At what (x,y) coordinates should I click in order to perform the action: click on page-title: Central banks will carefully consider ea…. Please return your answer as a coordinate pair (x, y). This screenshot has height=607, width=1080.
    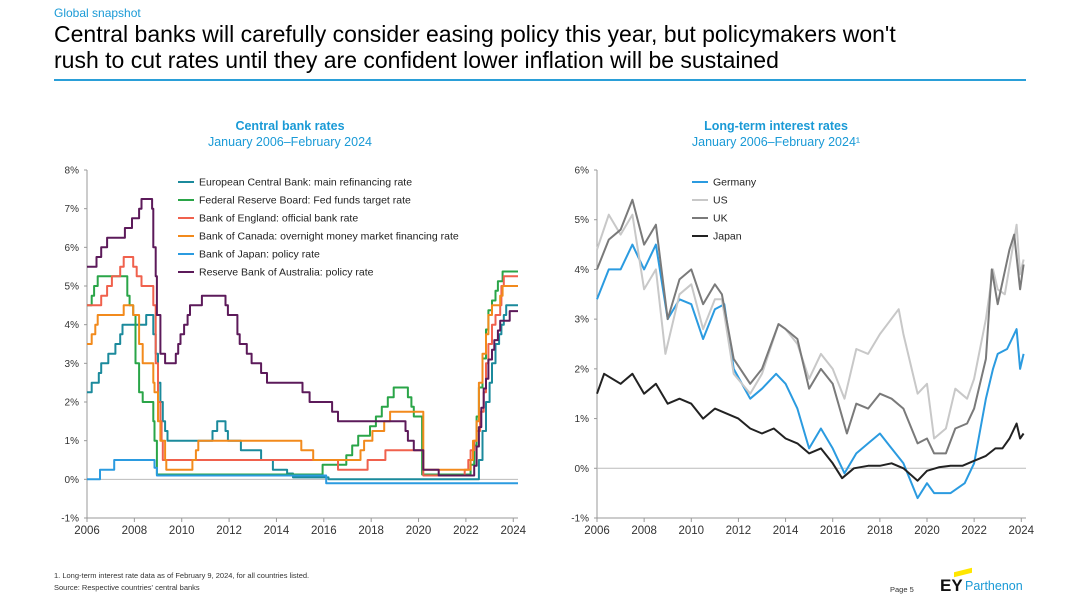
    Looking at the image, I should click on (549, 47).